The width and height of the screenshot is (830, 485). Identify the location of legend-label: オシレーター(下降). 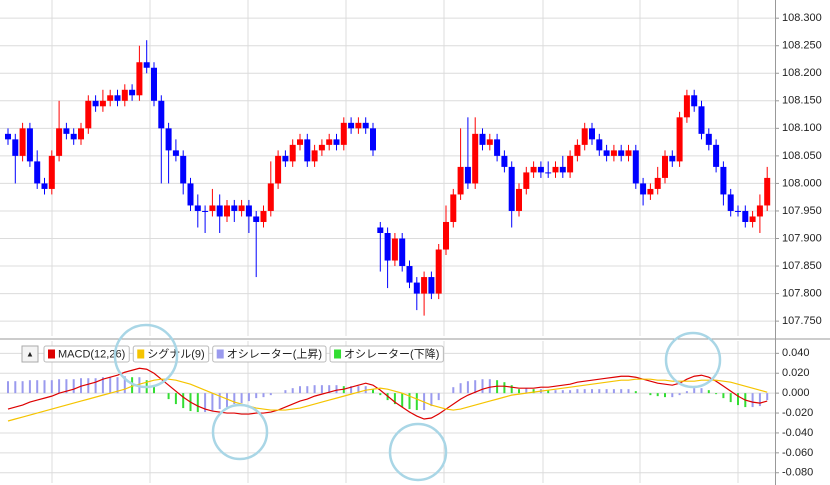
(391, 353).